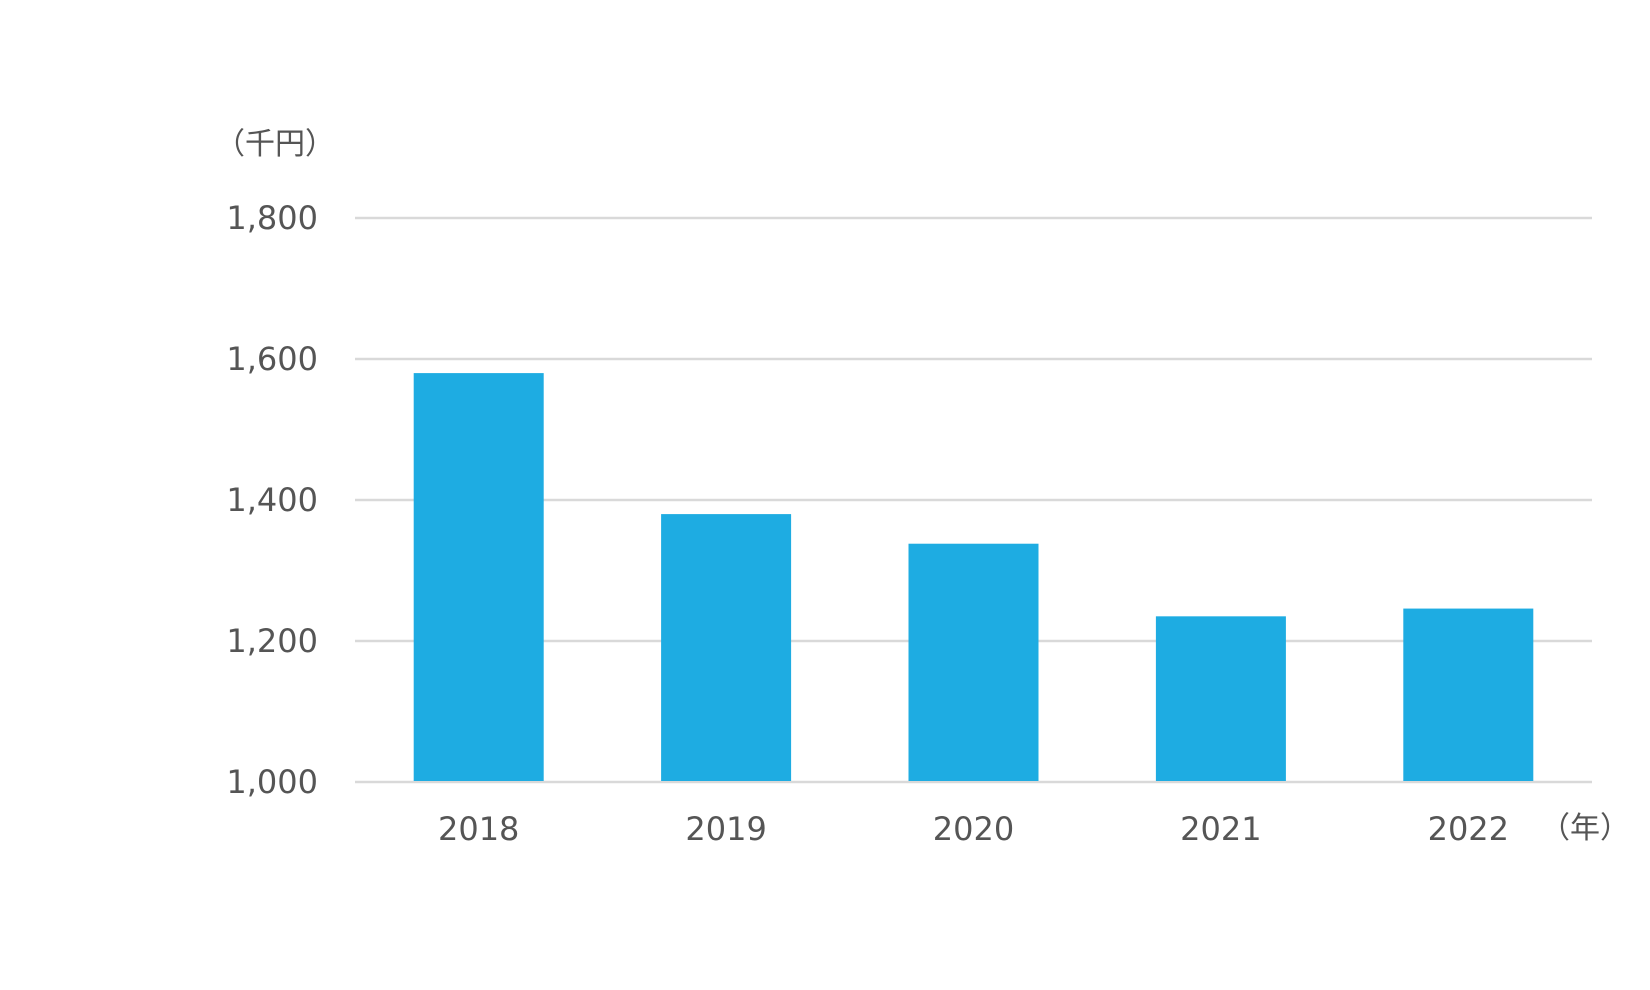 This screenshot has height=990, width=1650. Describe the element at coordinates (1220, 698) in the screenshot. I see `bar-2021` at that location.